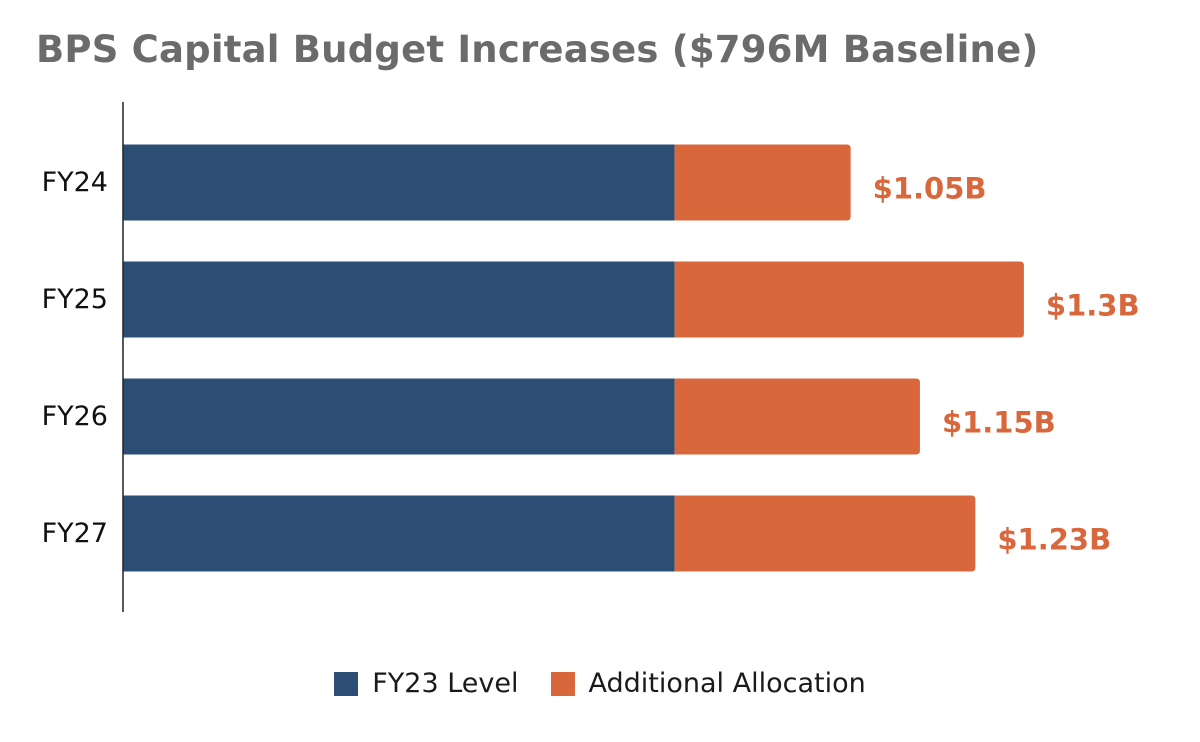  What do you see at coordinates (75, 182) in the screenshot?
I see `category-label-fy24: FY24` at bounding box center [75, 182].